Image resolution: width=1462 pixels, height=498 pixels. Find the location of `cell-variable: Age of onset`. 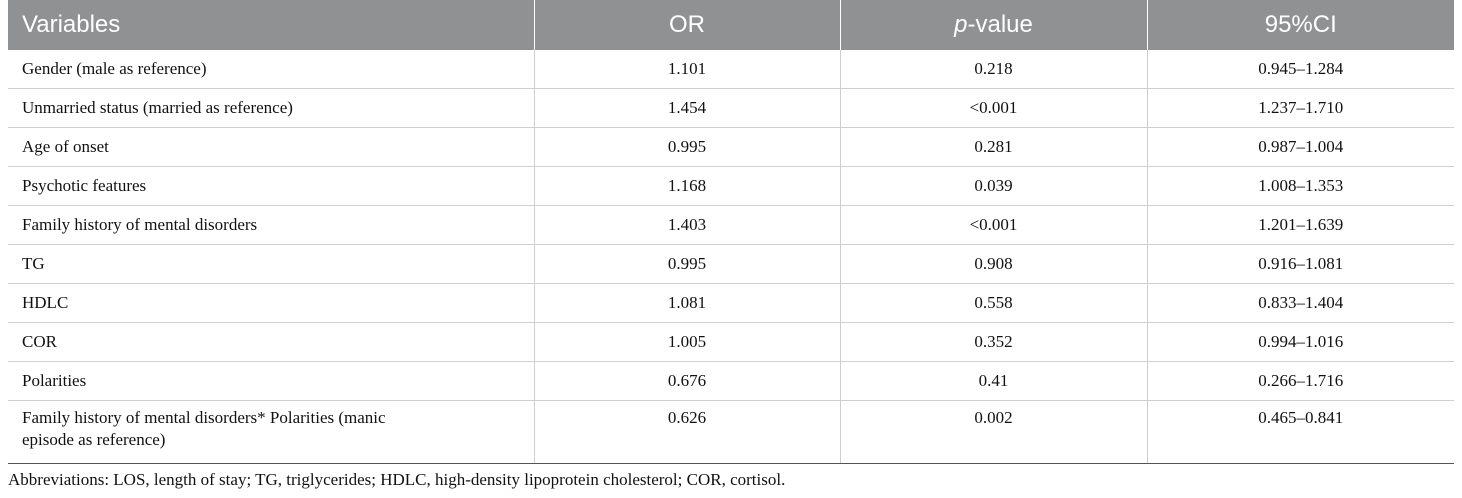

cell-variable: Age of onset is located at coordinates (271, 147).